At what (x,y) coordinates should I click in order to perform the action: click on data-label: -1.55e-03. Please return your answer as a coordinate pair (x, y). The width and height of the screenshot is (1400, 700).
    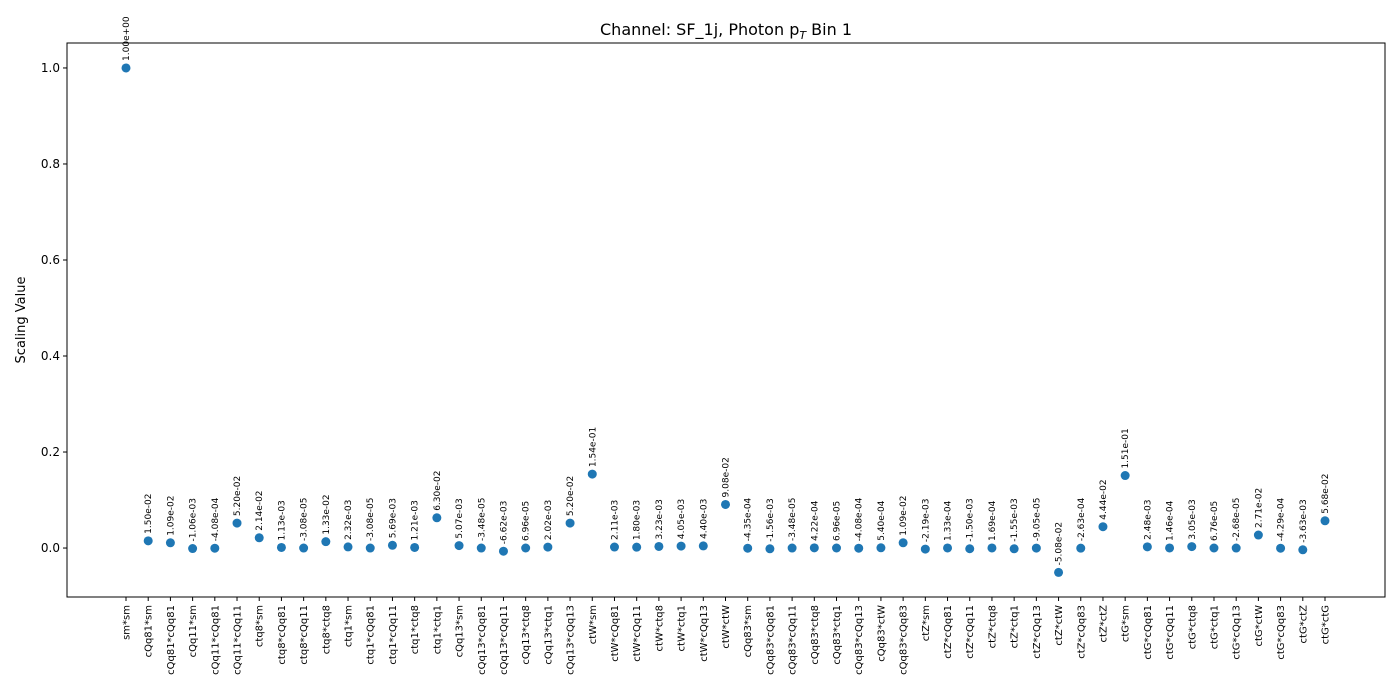
    Looking at the image, I should click on (1015, 520).